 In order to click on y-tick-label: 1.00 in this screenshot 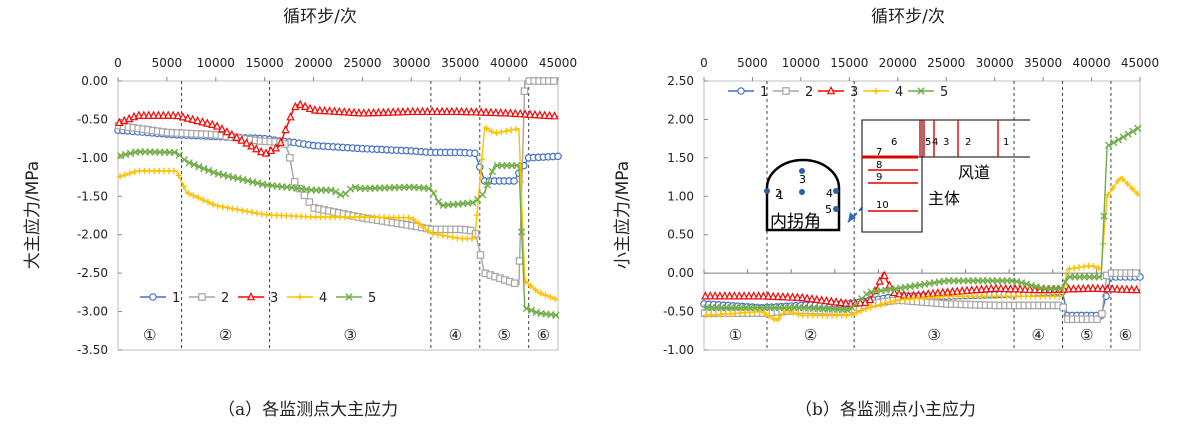, I will do `click(680, 196)`.